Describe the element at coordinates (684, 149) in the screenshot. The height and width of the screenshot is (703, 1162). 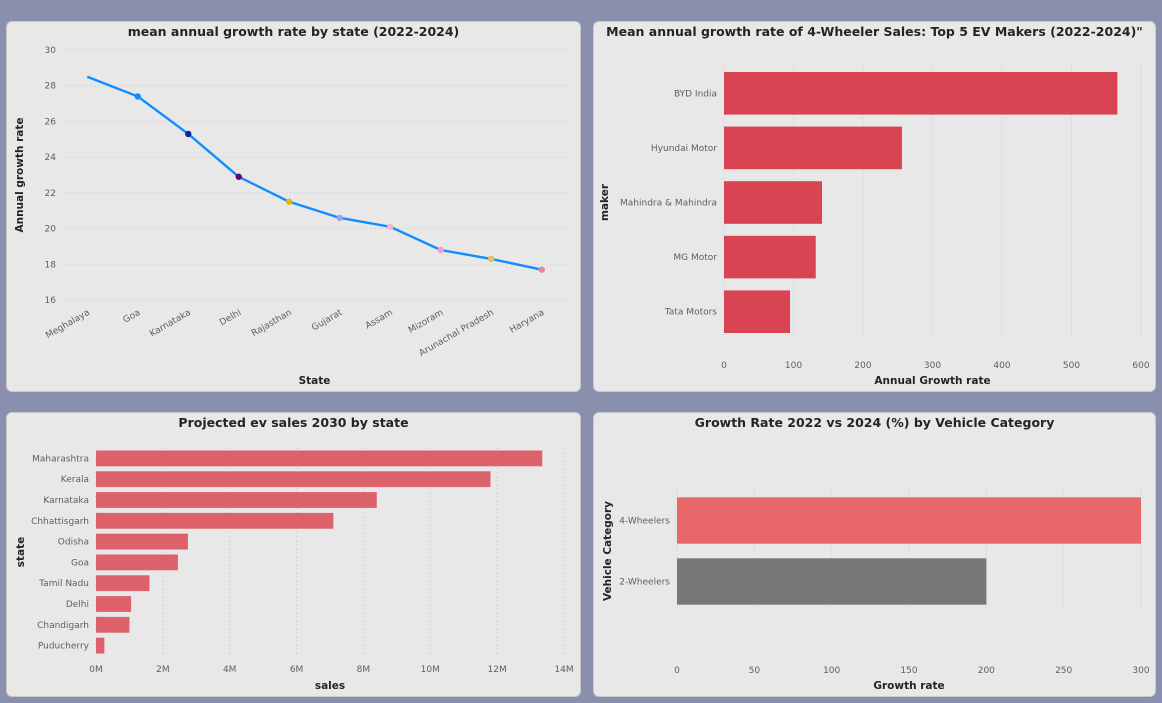
I see `y-tick-label: Hyundai Motor` at that location.